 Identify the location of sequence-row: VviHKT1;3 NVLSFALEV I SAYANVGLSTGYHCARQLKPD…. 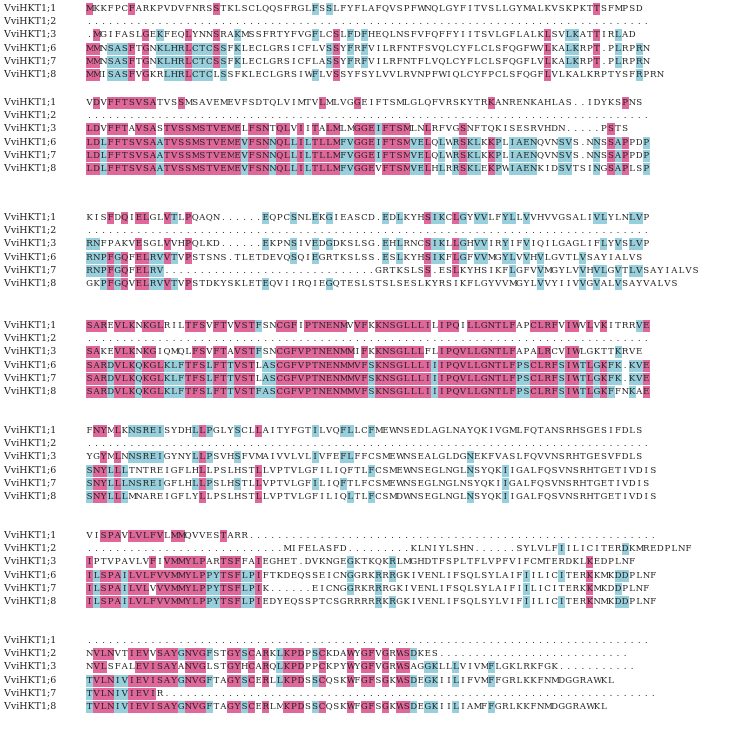
(375, 667).